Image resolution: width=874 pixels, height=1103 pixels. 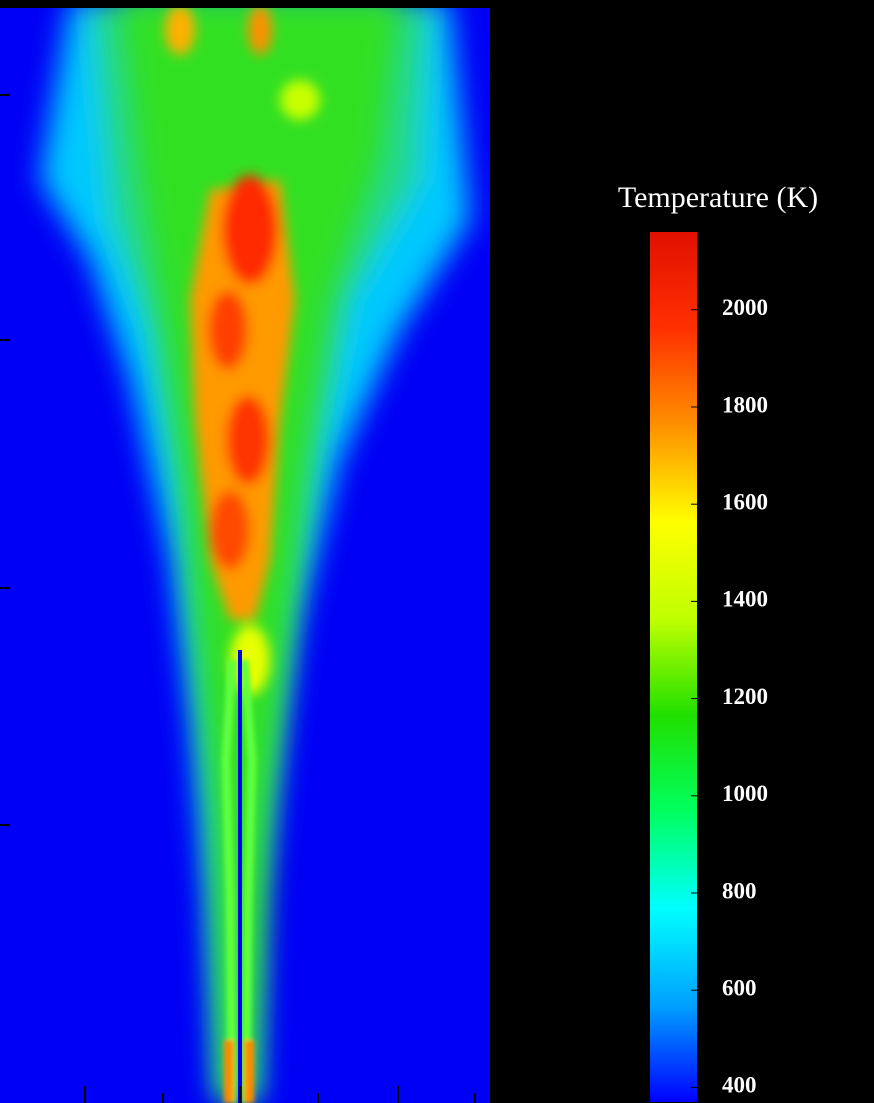 What do you see at coordinates (242, 351) in the screenshot?
I see `plume-core` at bounding box center [242, 351].